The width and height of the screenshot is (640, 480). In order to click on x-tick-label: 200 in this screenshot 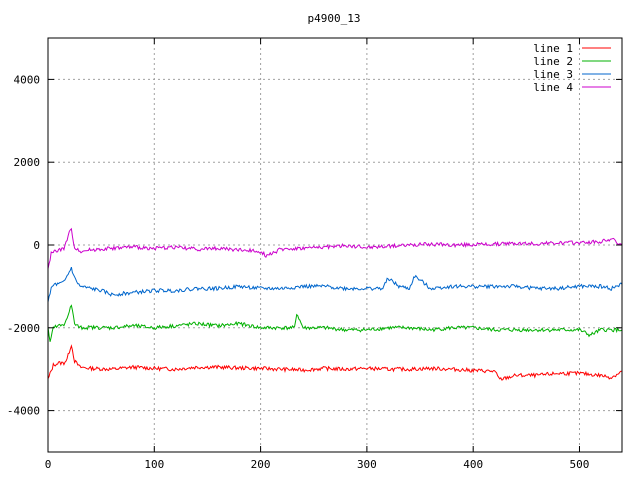, I will do `click(261, 464)`.